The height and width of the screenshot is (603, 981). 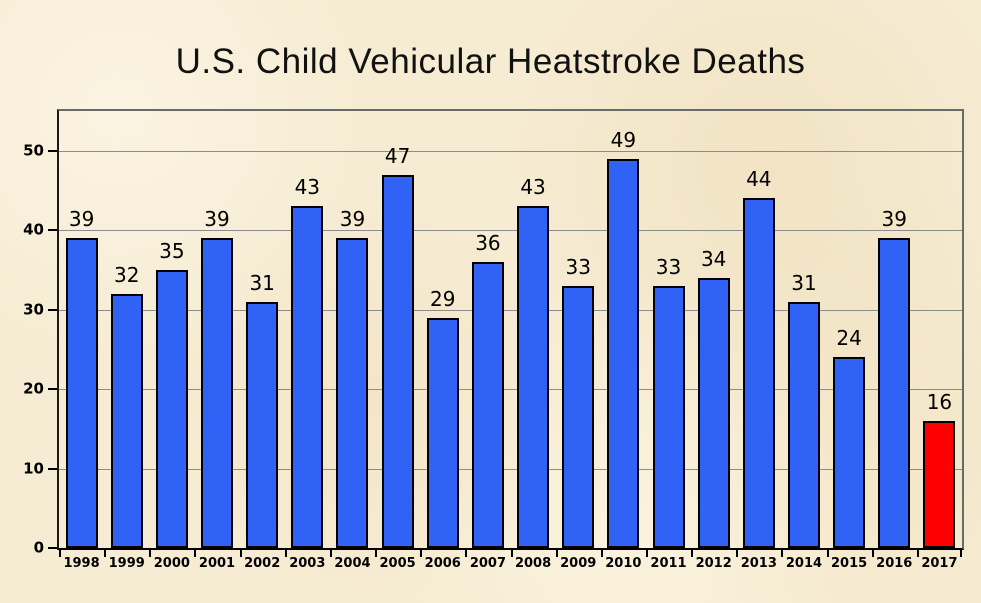 What do you see at coordinates (81, 219) in the screenshot?
I see `value-label-1998: 39` at bounding box center [81, 219].